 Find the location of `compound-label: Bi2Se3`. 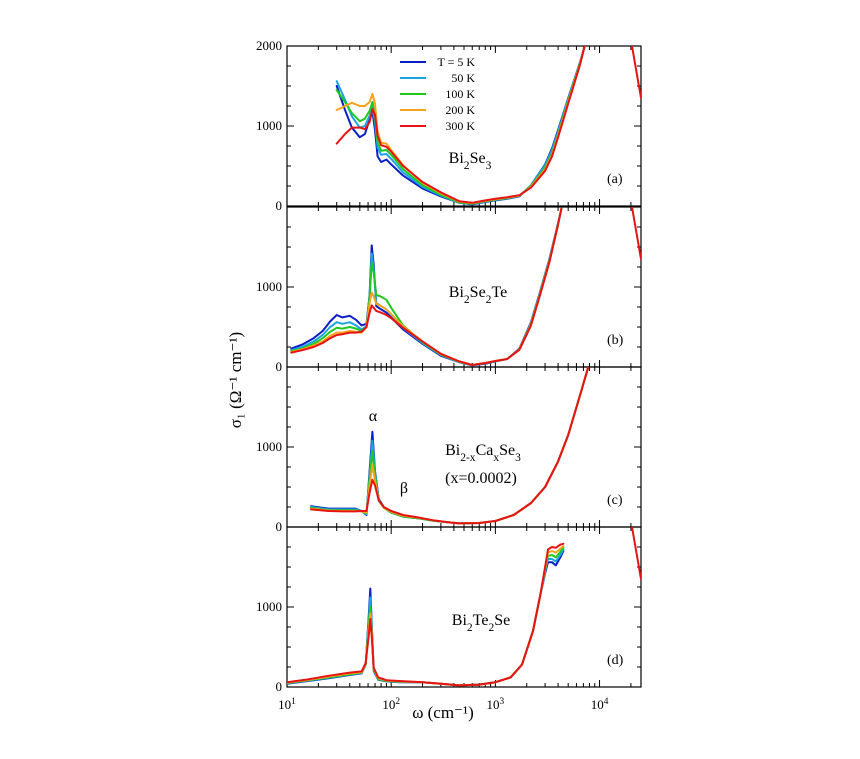

compound-label: Bi2Se3 is located at coordinates (470, 161).